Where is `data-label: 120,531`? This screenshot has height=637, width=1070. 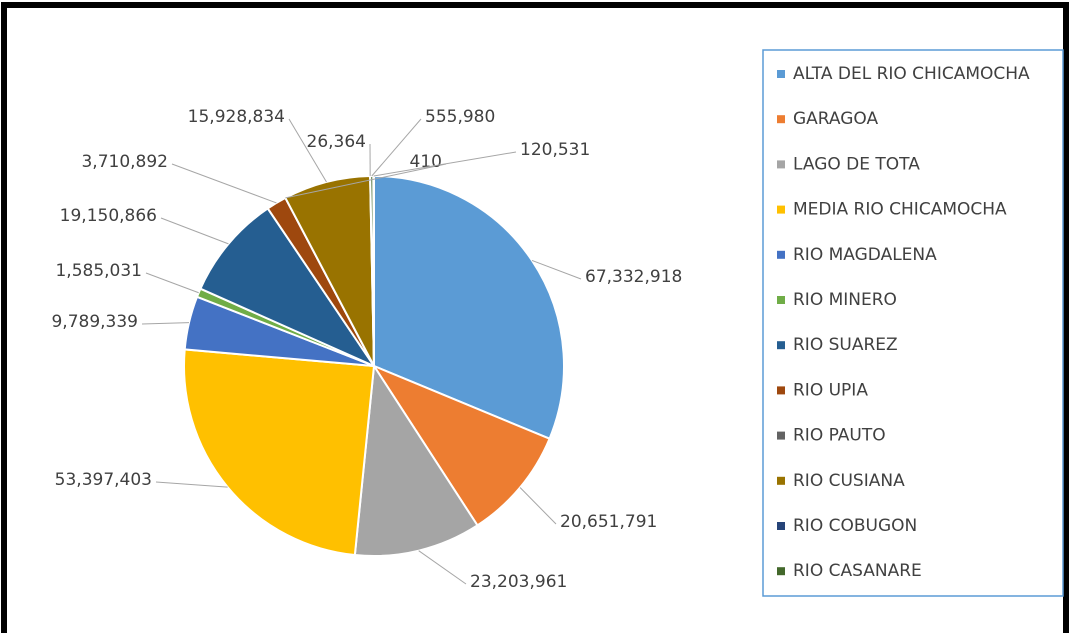
data-label: 120,531 is located at coordinates (555, 150).